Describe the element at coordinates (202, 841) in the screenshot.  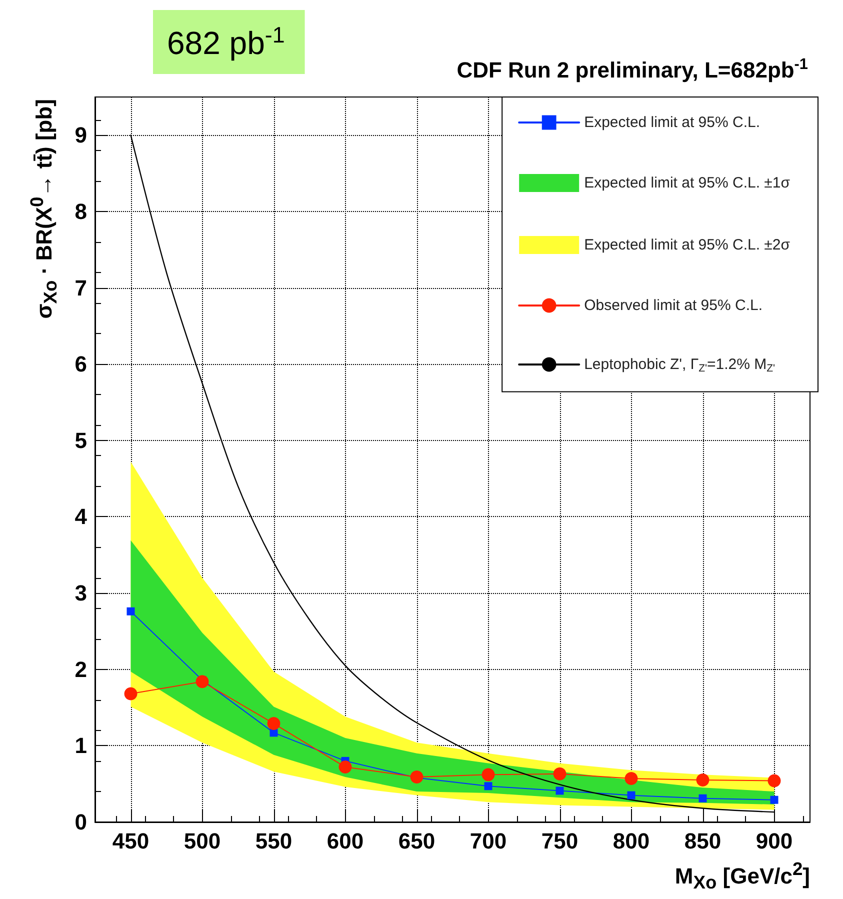
I see `x-tick-label: 500` at that location.